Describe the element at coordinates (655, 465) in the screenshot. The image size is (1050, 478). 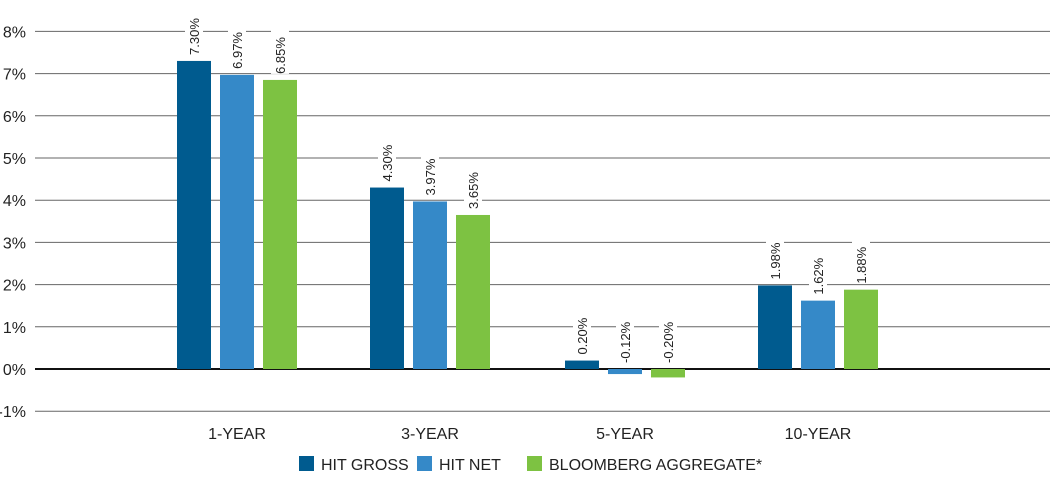
I see `legend-label: BLOOMBERG AGGREGATE*` at that location.